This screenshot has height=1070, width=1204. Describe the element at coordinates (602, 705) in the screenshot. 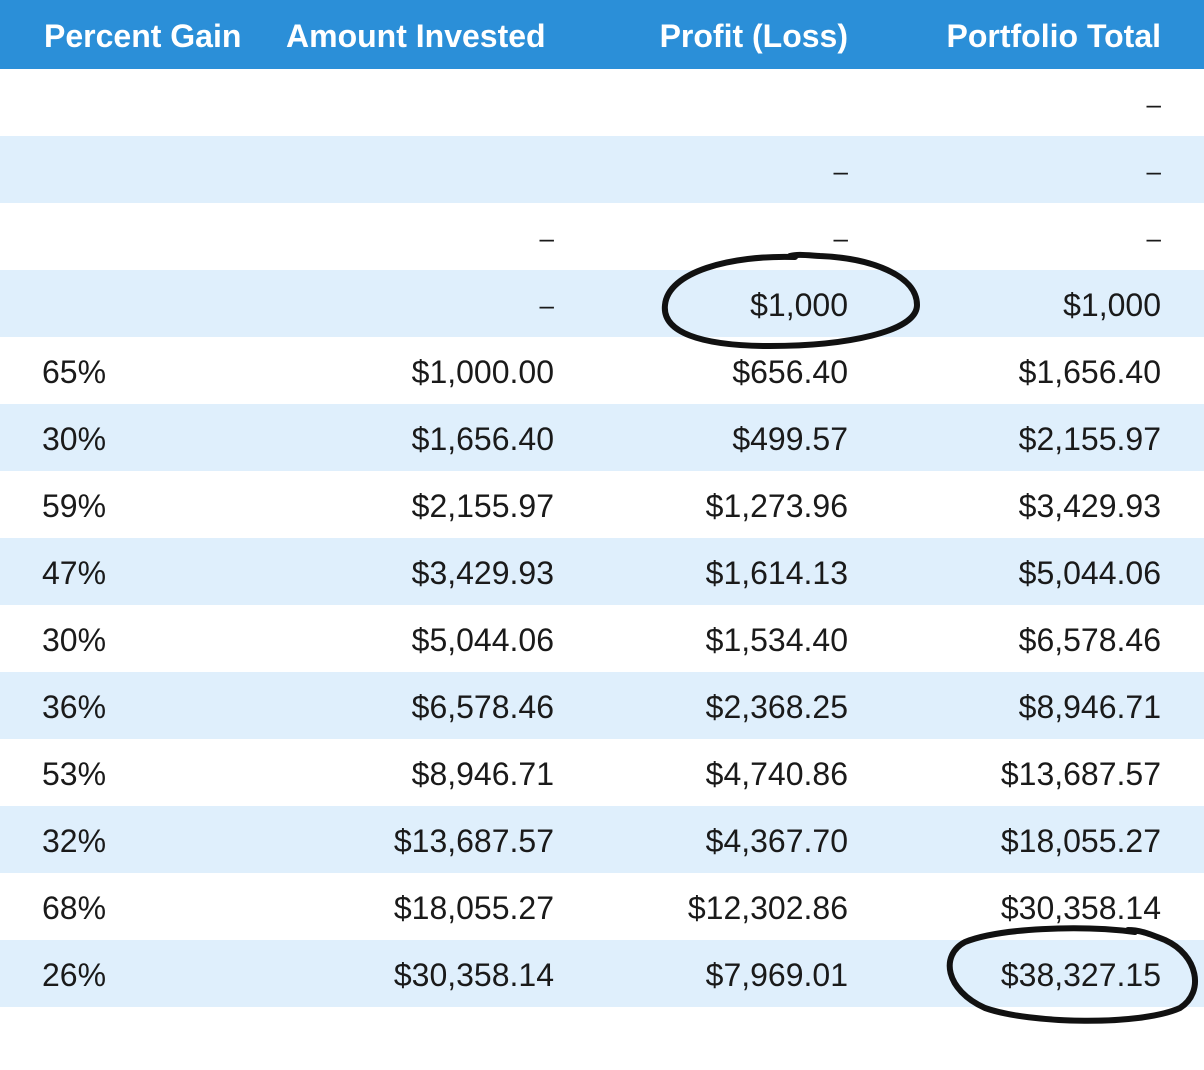

I see `table-row: 36% $6,578.46 $2,368.25 $8,946.71` at that location.